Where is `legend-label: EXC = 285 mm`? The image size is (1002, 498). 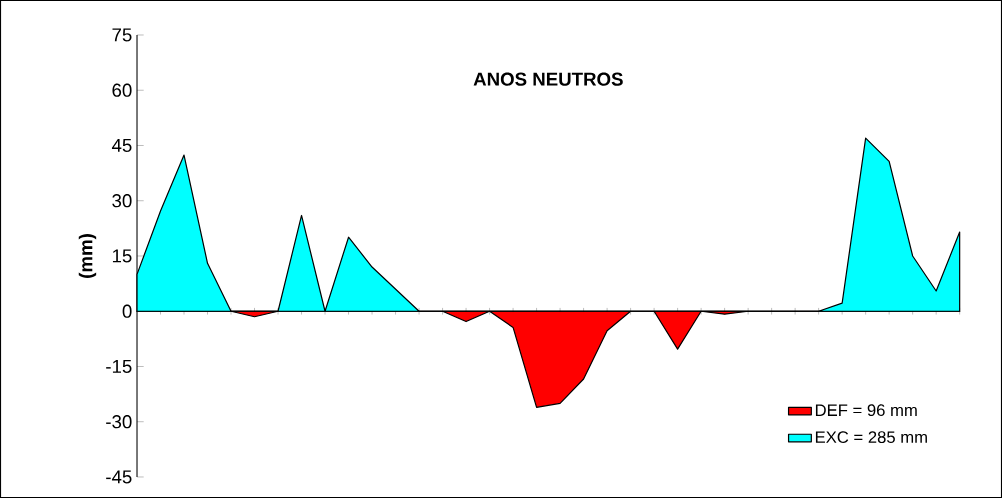
legend-label: EXC = 285 mm is located at coordinates (871, 437).